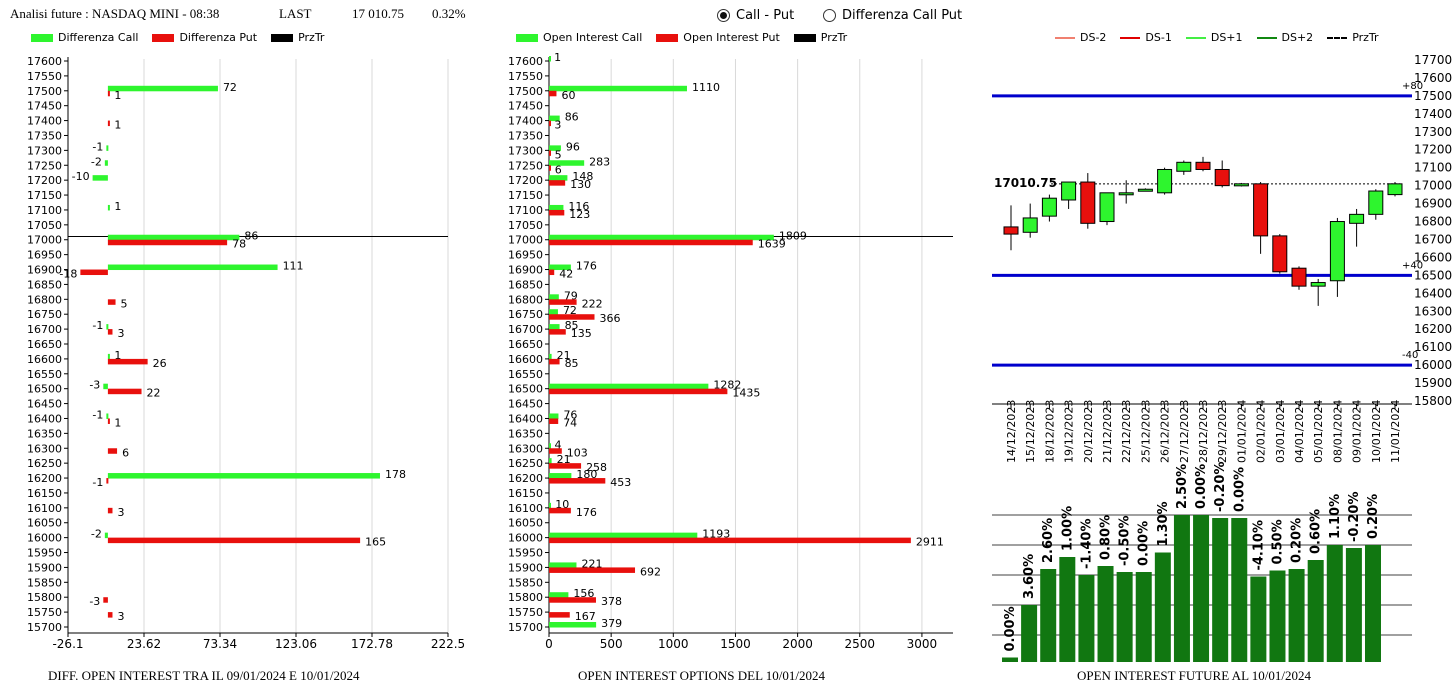  What do you see at coordinates (1126, 431) in the screenshot?
I see `x-tick-label: 22/12/2023` at bounding box center [1126, 431].